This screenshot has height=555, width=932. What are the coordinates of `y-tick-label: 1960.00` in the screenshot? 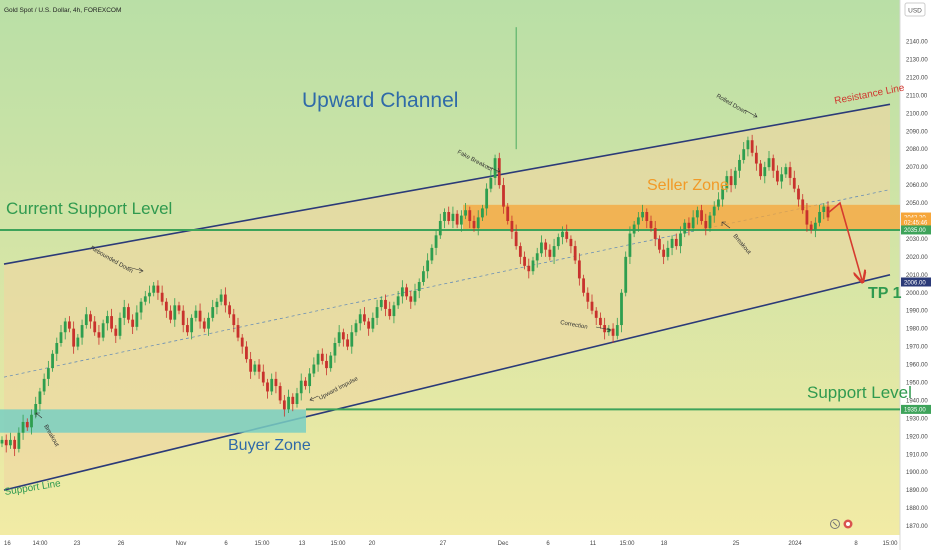 It's located at (917, 366).